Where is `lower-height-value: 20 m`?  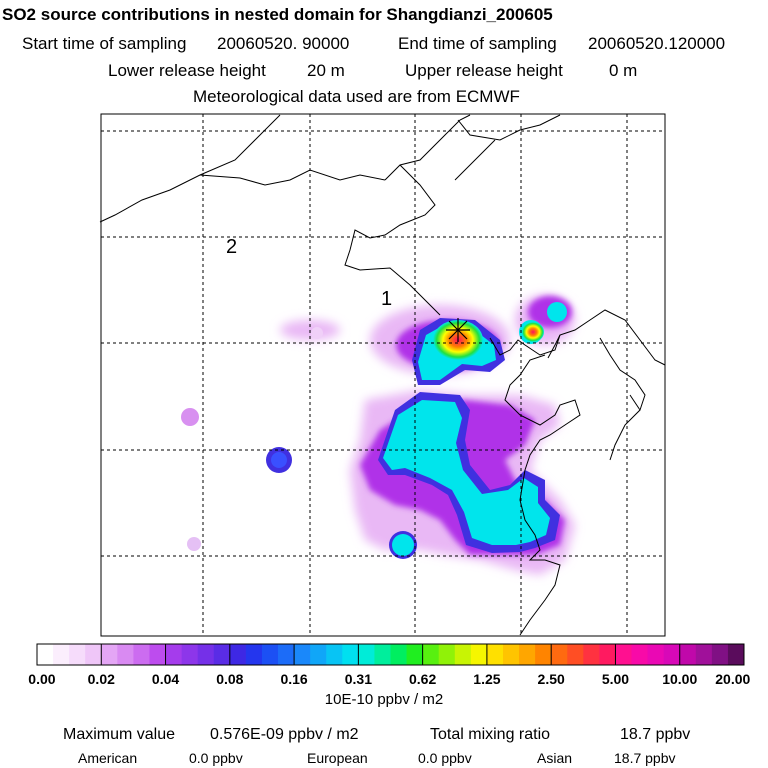
lower-height-value: 20 m is located at coordinates (326, 70).